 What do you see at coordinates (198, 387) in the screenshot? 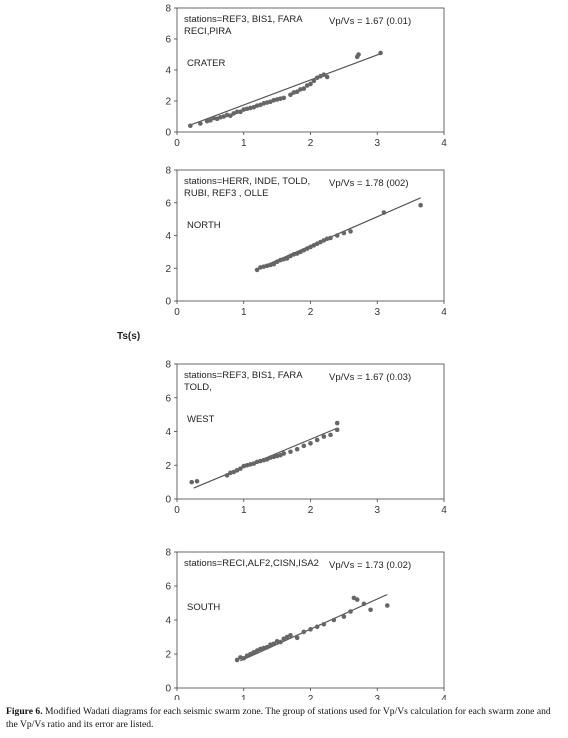
I see `stations-label: TOLD,` at bounding box center [198, 387].